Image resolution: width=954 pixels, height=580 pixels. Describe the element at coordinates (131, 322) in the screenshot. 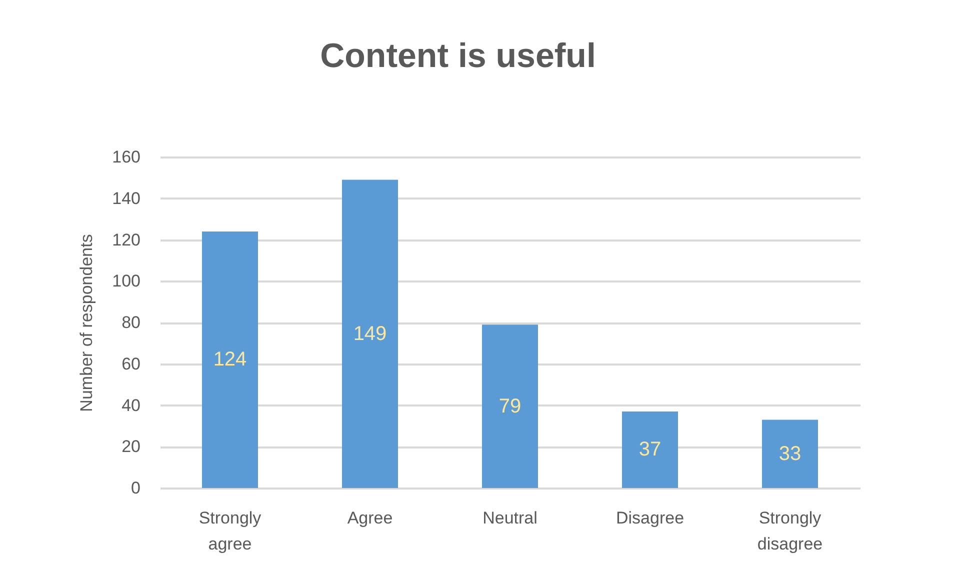

I see `y-tick-label: 80` at that location.